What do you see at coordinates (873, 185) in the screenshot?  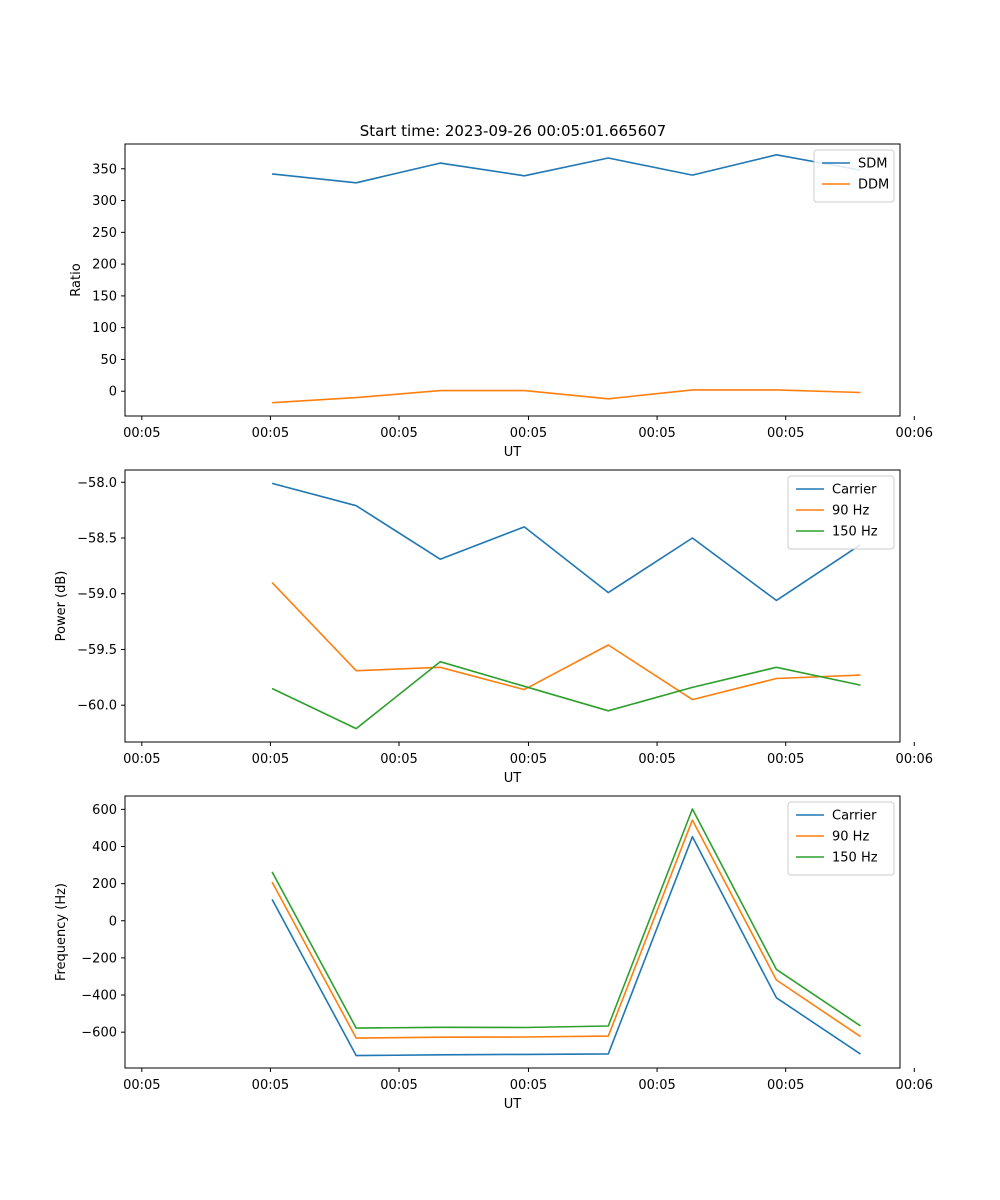 I see `legend-label: DDM` at bounding box center [873, 185].